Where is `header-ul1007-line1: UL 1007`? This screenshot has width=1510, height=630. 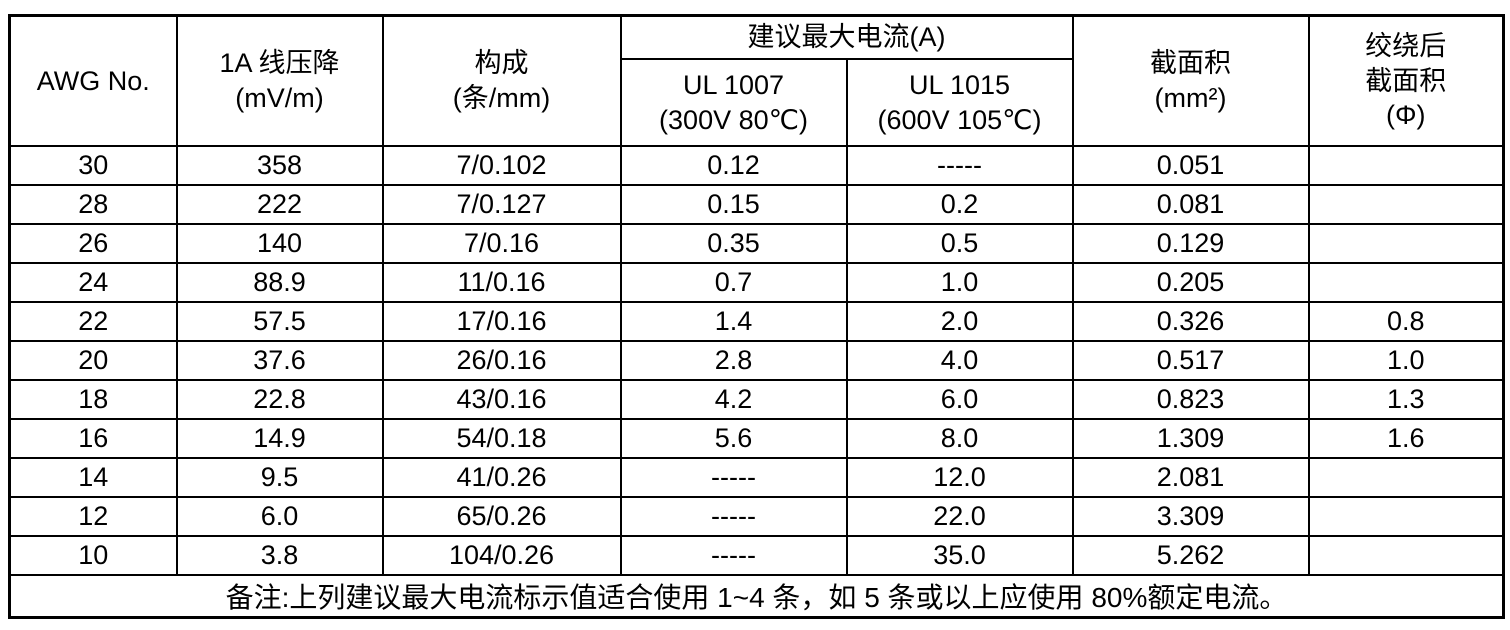
header-ul1007-line1: UL 1007 is located at coordinates (733, 84).